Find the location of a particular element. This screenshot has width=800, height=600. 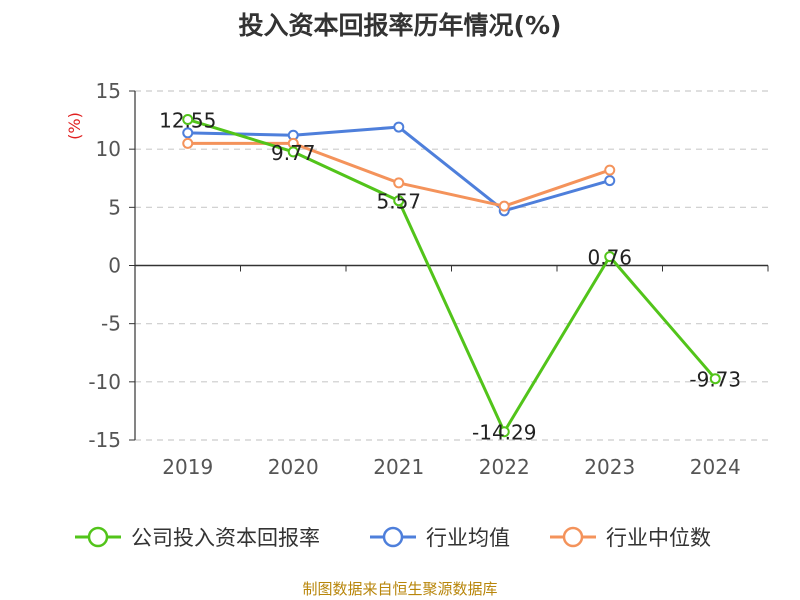

y-tick-label: -15 is located at coordinates (104, 440).